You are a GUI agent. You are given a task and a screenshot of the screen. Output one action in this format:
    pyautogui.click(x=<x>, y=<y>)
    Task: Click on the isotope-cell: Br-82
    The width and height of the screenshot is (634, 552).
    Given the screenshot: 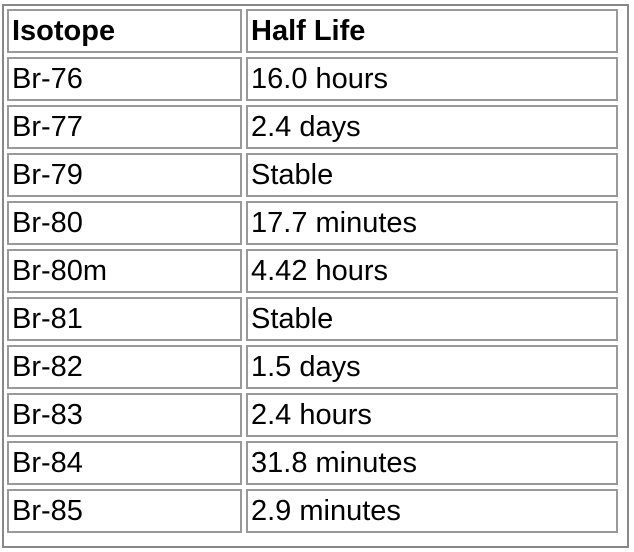 What is the action you would take?
    pyautogui.click(x=124, y=367)
    